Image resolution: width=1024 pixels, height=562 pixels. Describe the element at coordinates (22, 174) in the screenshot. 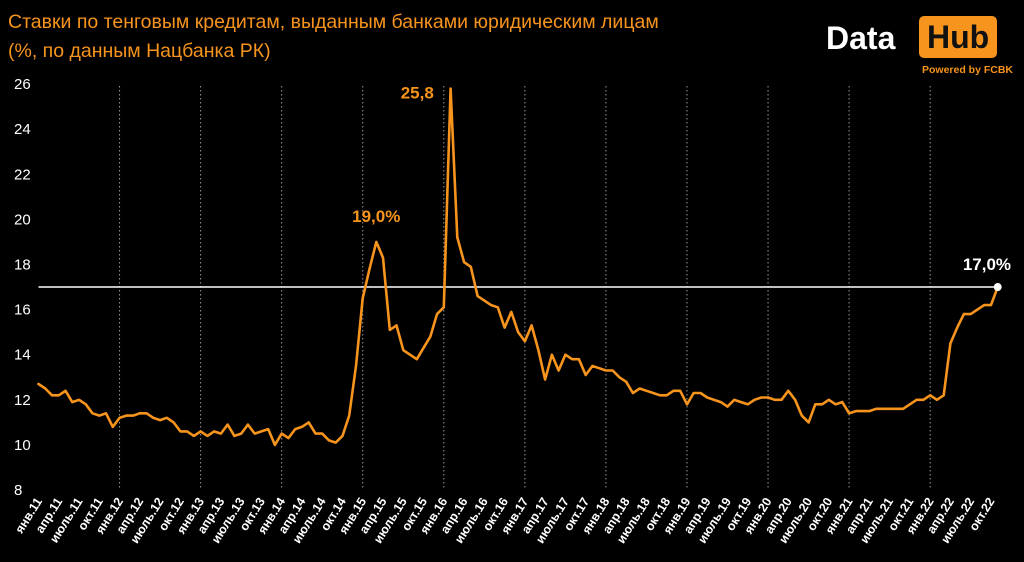

I see `y-tick-label: 22` at that location.